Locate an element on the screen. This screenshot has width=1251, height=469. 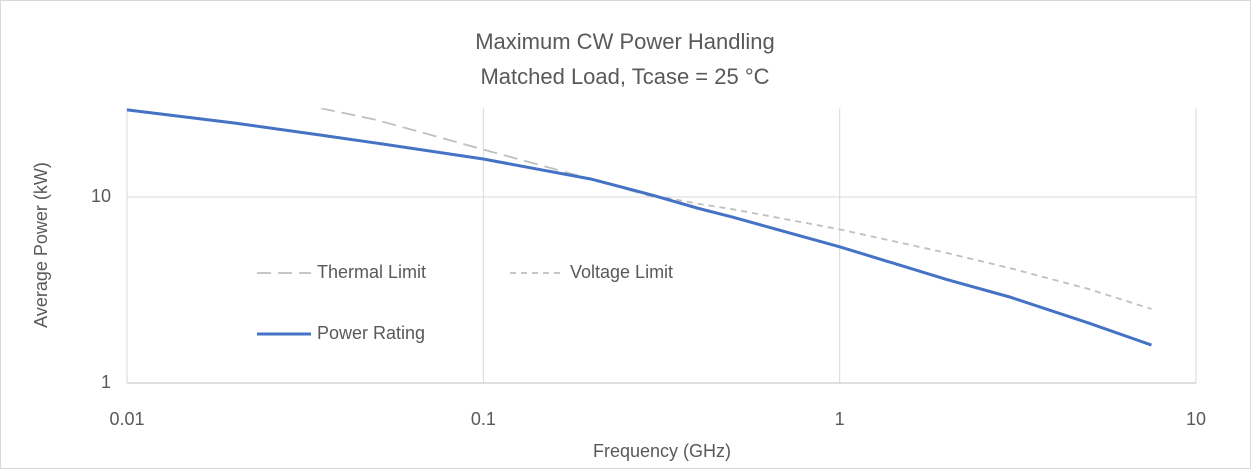
legend-label: Thermal Limit is located at coordinates (371, 272).